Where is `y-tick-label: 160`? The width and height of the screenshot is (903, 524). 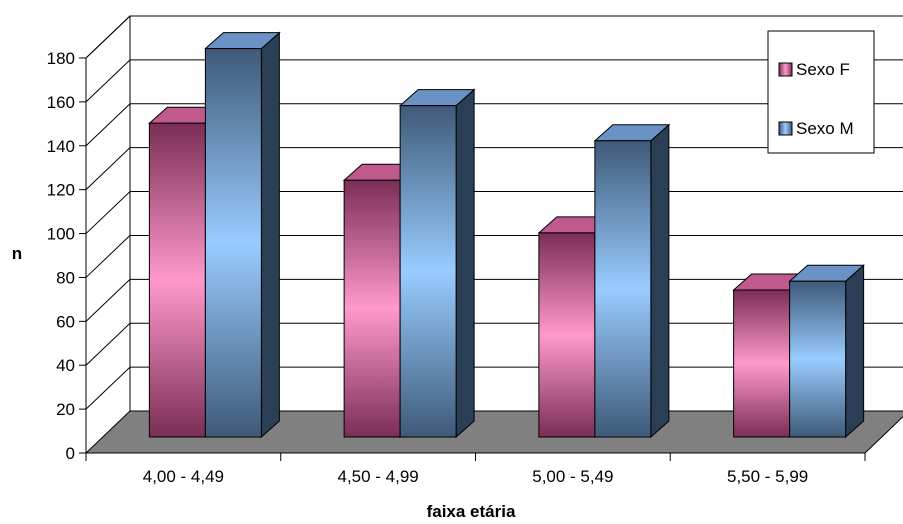
y-tick-label: 160 is located at coordinates (61, 102).